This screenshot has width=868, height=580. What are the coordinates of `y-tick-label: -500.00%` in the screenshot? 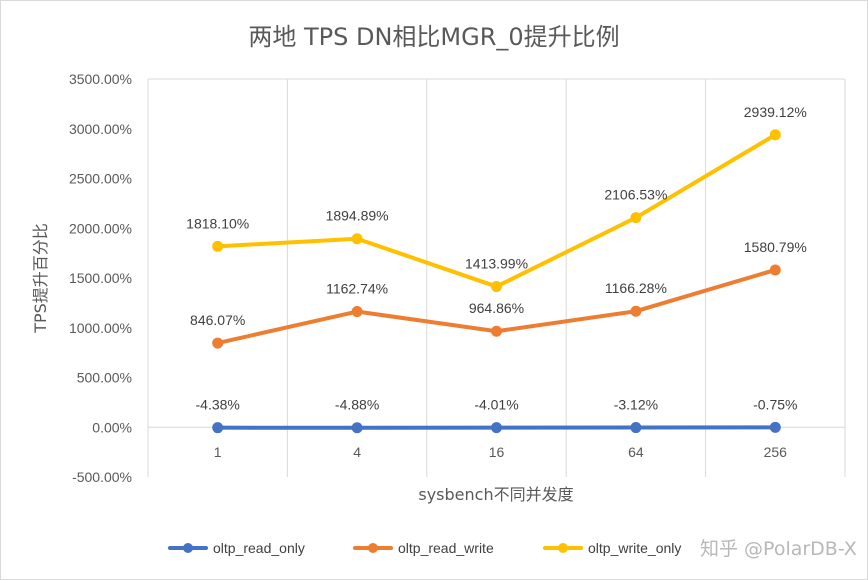 It's located at (102, 477).